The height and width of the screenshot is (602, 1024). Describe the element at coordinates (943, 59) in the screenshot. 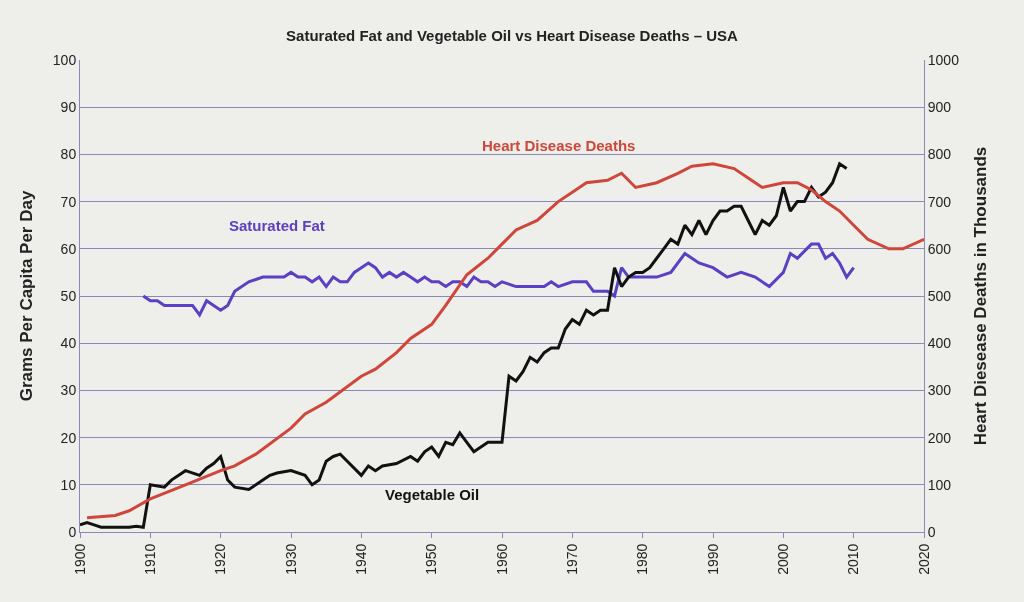

I see `y2-tick-label: 1000` at that location.